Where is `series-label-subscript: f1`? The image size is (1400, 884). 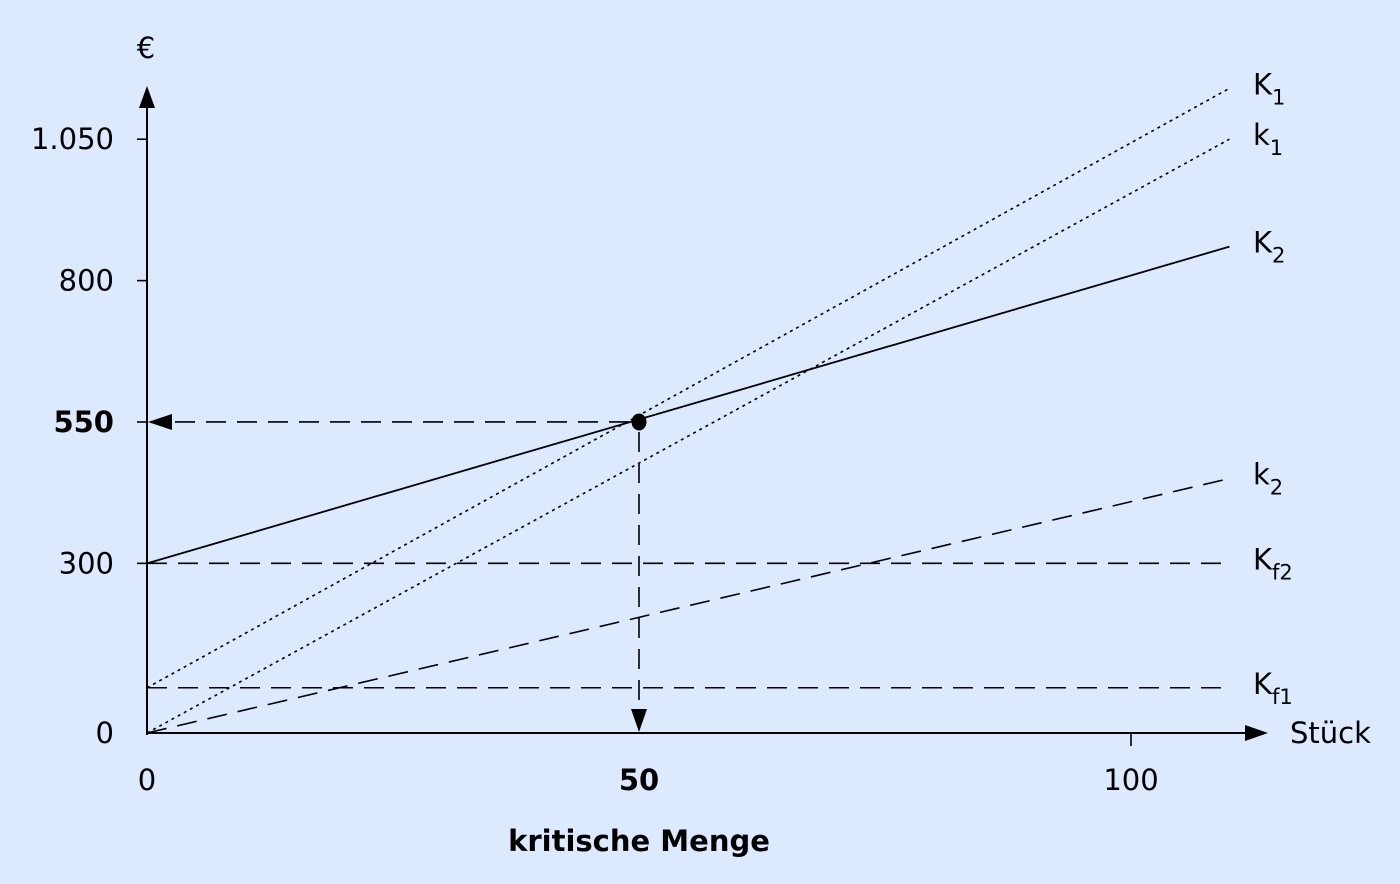
series-label-subscript: f1 is located at coordinates (1282, 697).